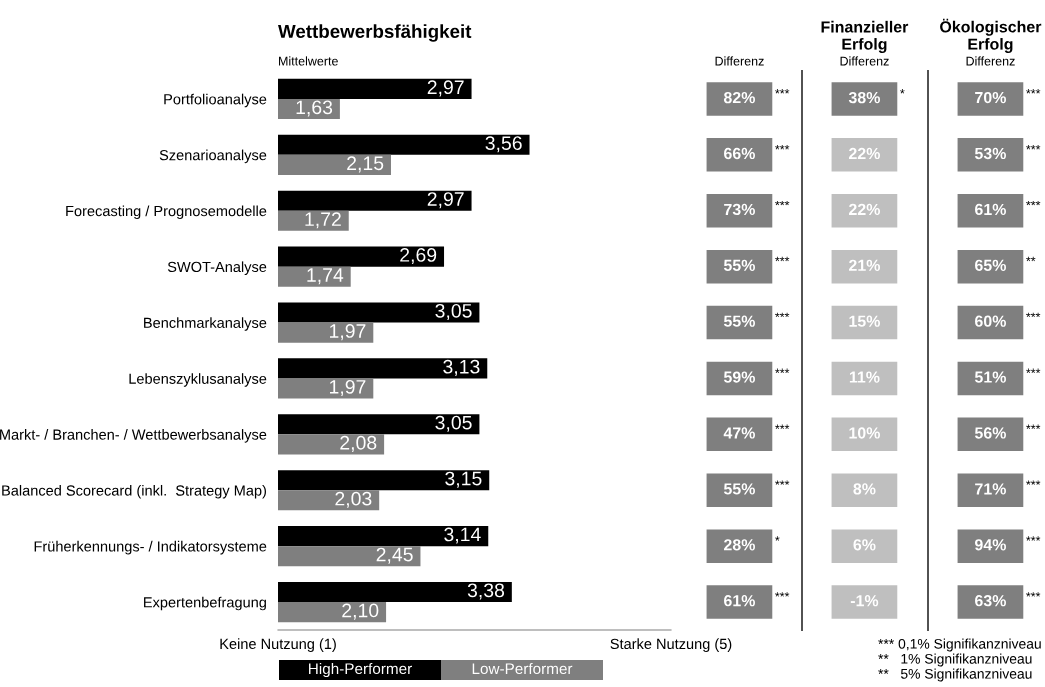  What do you see at coordinates (864, 97) in the screenshot?
I see `category-label: 38%` at bounding box center [864, 97].